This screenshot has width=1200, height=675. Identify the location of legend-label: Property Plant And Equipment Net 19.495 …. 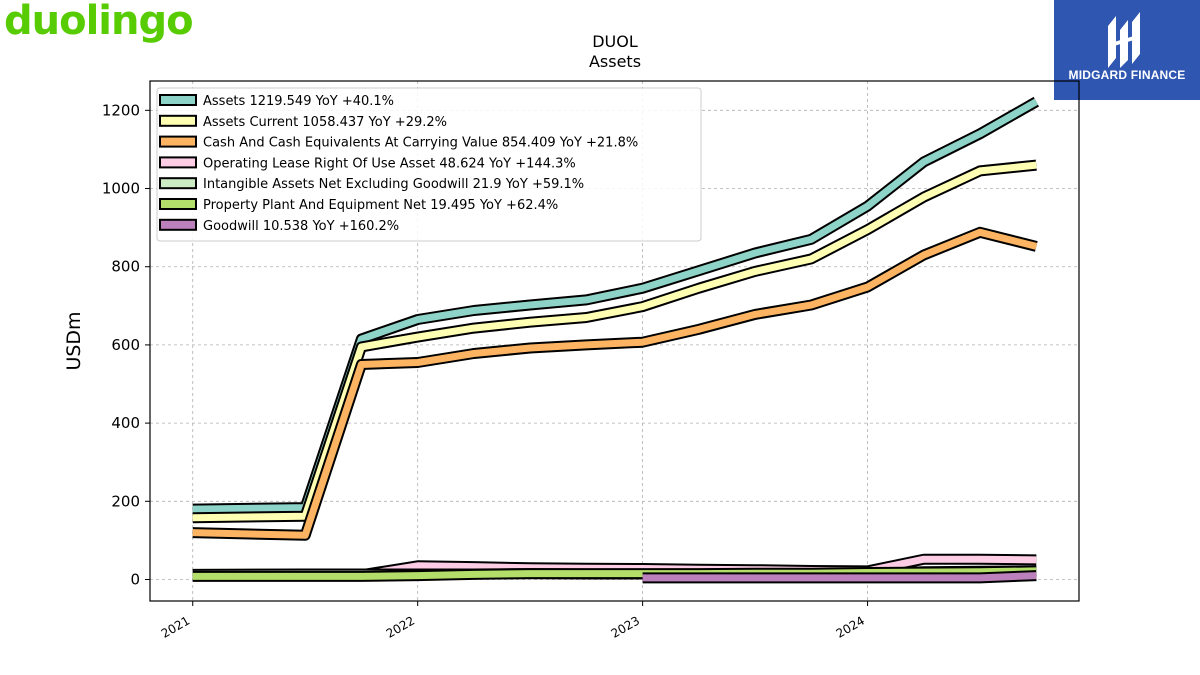
(380, 205).